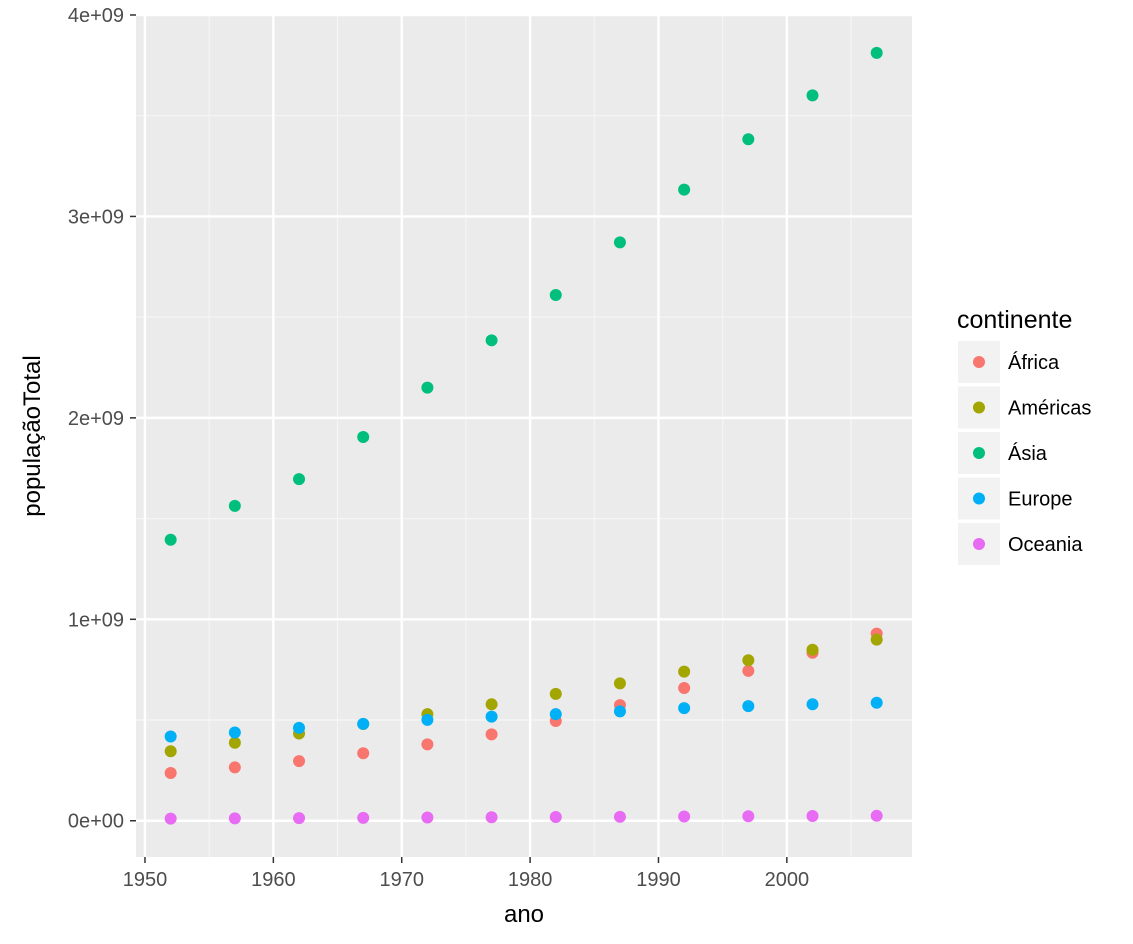 Image resolution: width=1133 pixels, height=944 pixels. I want to click on y-axis: 0e+00 1e+09 2e+09 3e+09 4e+09, so click(102, 419).